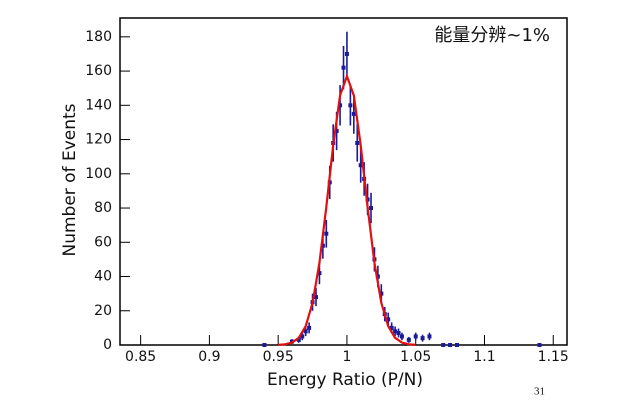 This screenshot has height=403, width=632. What do you see at coordinates (98, 105) in the screenshot?
I see `y-tick-label: 140` at bounding box center [98, 105].